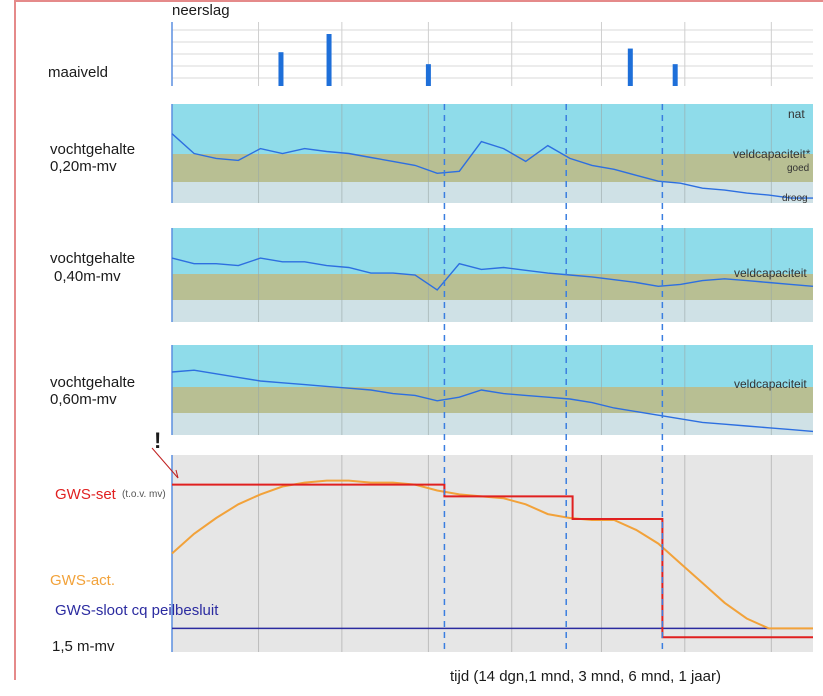 This screenshot has height=696, width=823. What do you see at coordinates (418, 1) in the screenshot?
I see `frame-top-border` at bounding box center [418, 1].